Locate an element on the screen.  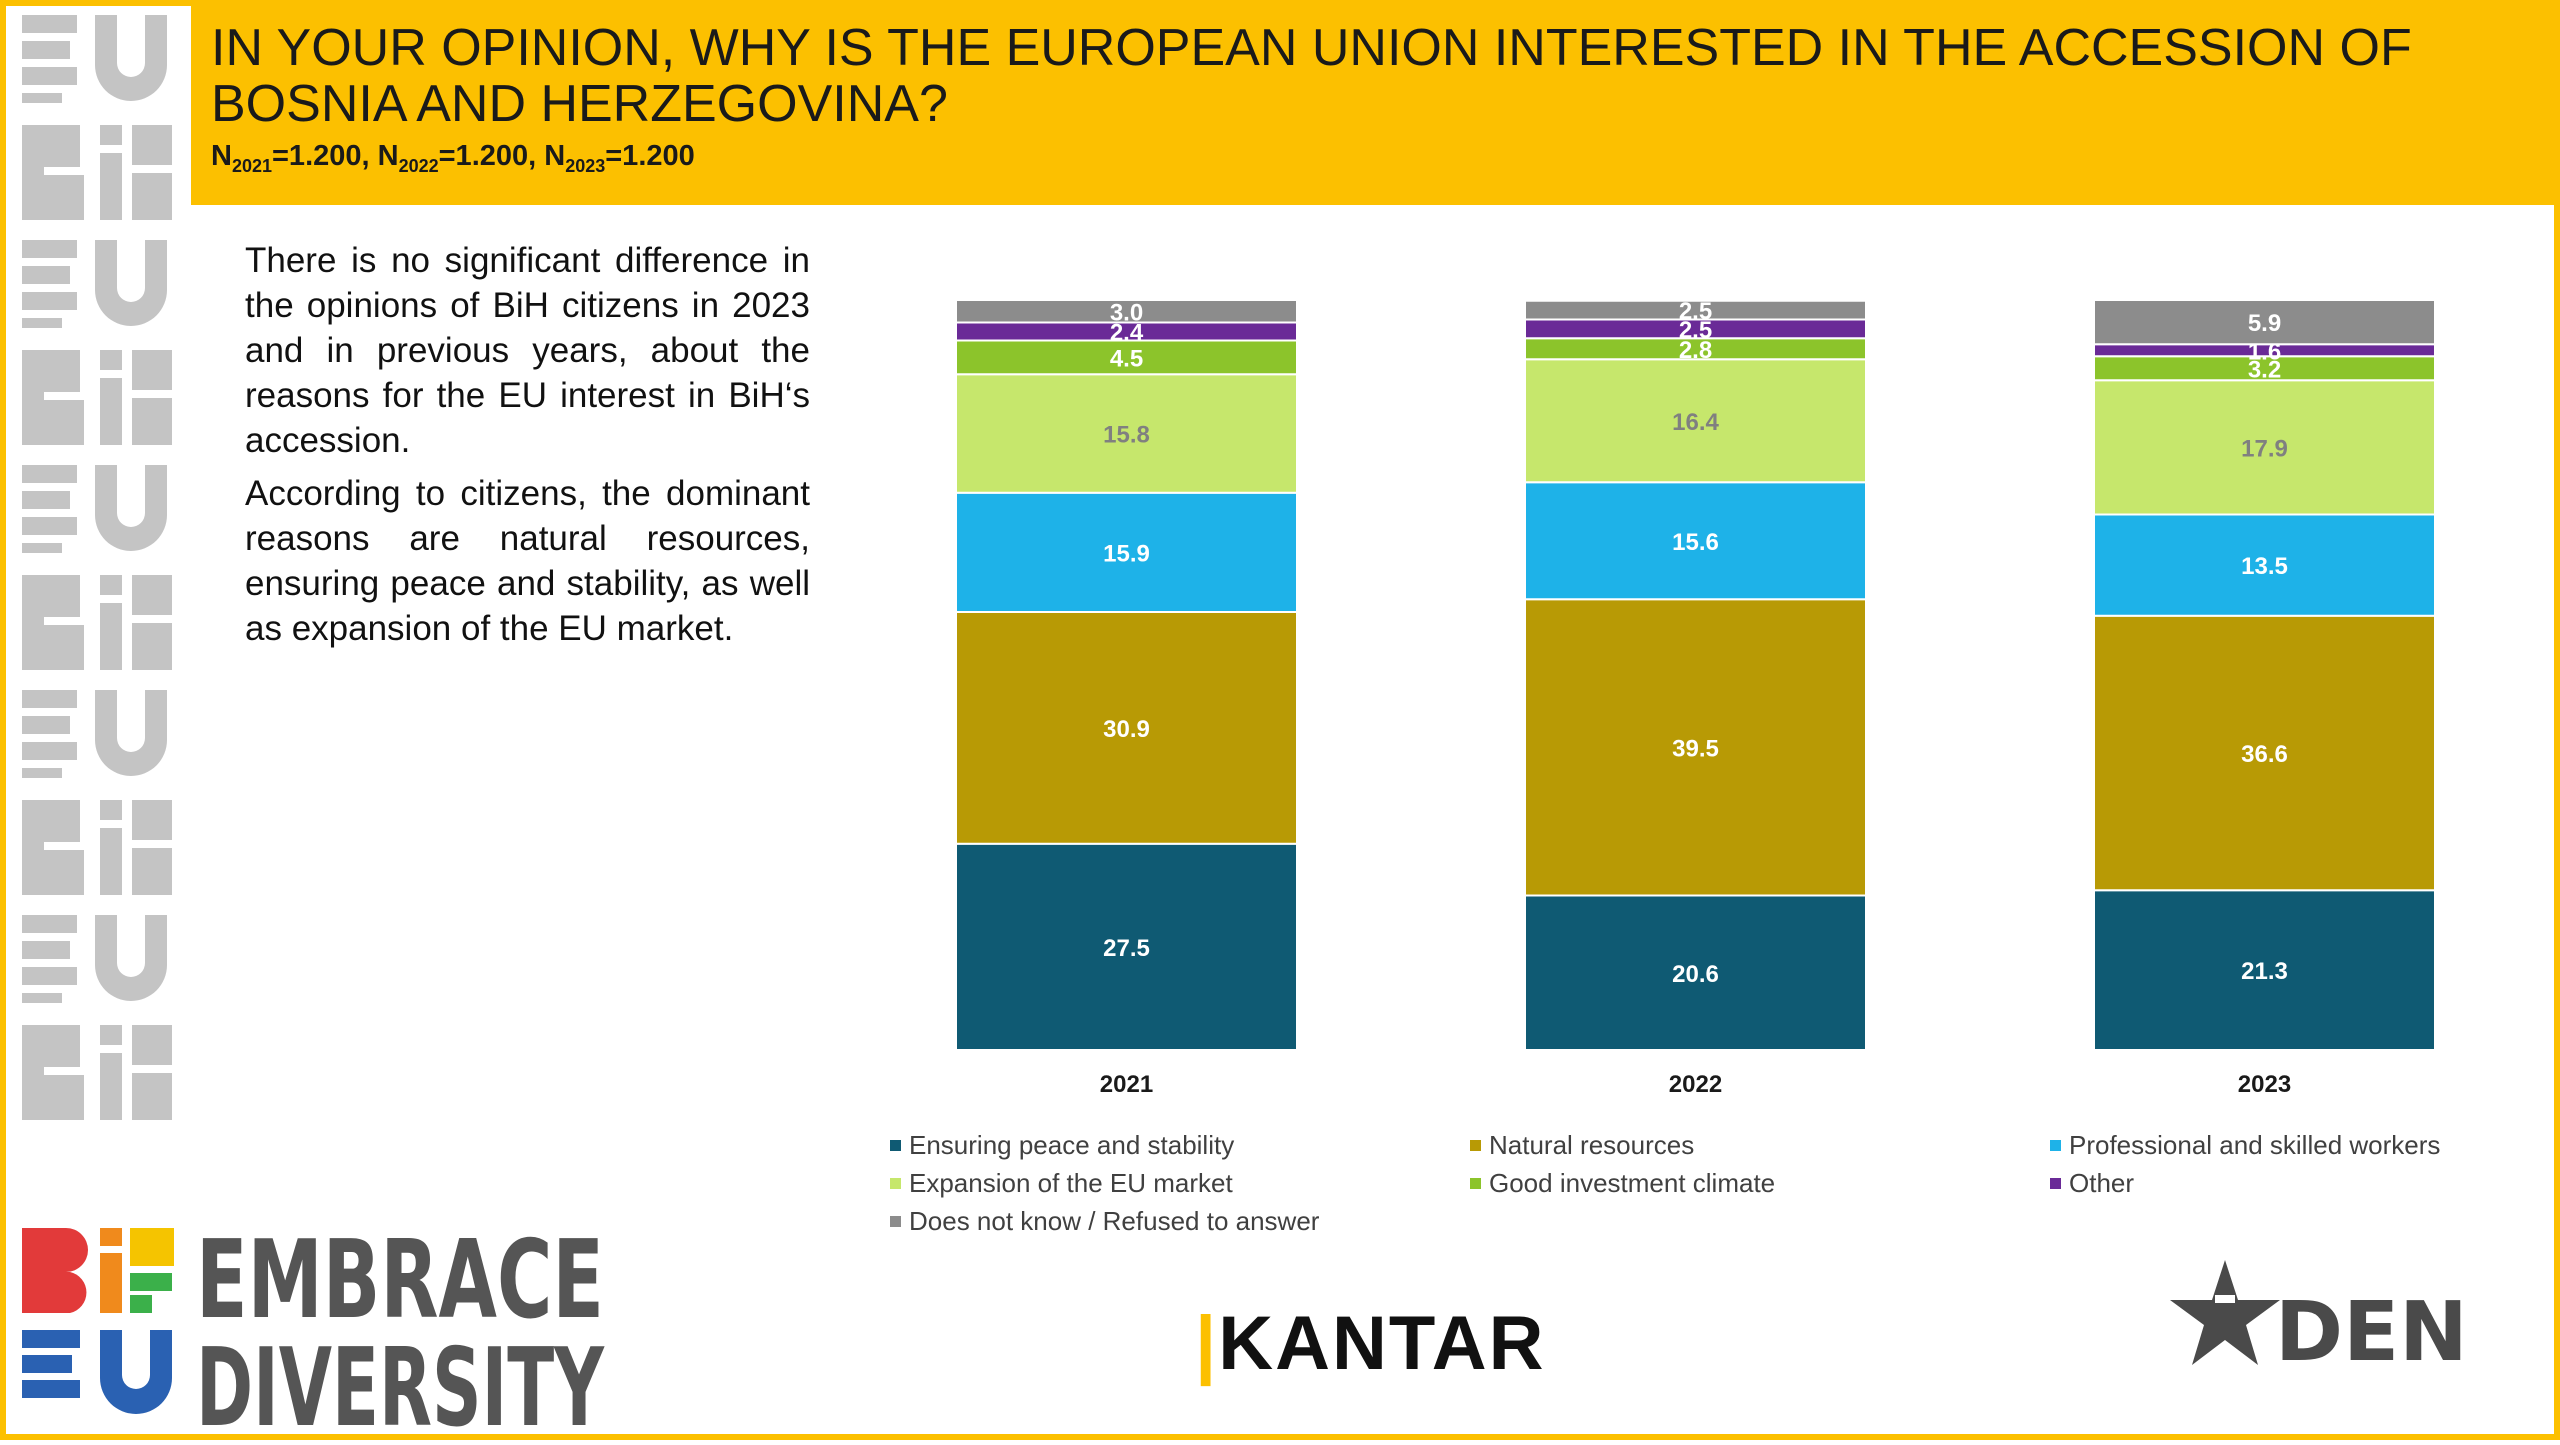
brand-pattern-graphic is located at coordinates (97, 567).